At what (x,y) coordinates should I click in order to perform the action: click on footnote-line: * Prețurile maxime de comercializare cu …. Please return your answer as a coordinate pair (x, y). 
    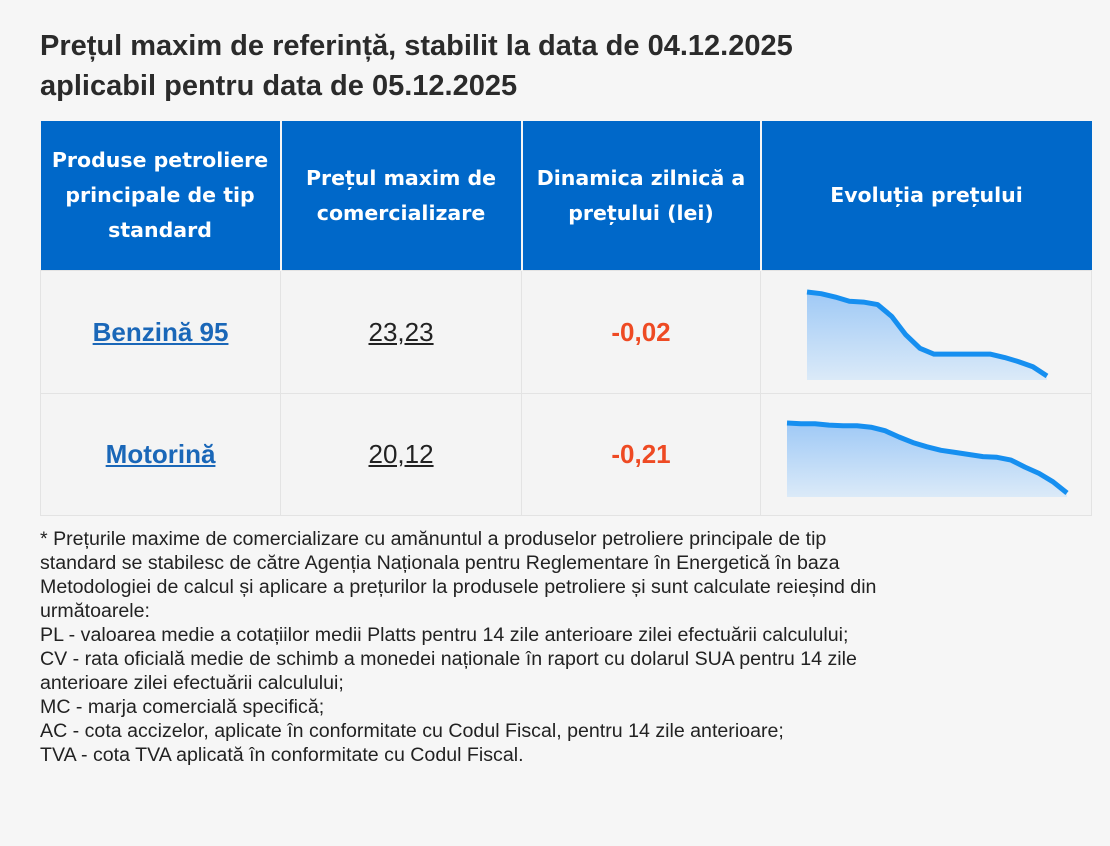
    Looking at the image, I should click on (433, 539).